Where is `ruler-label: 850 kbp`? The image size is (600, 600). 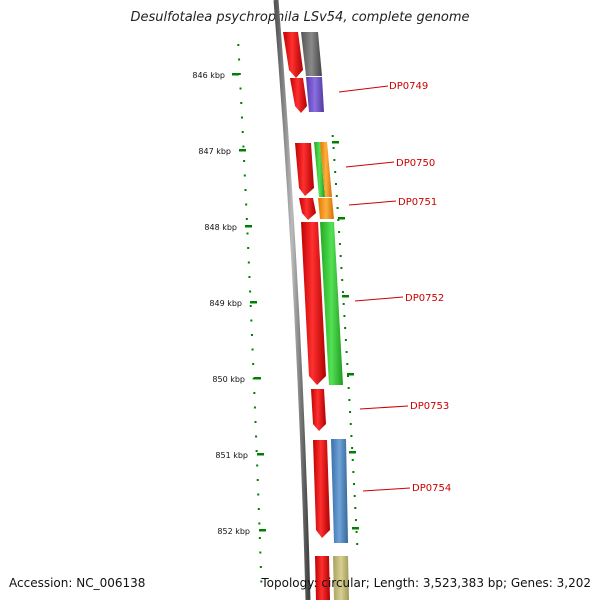
ruler-label: 850 kbp is located at coordinates (228, 379).